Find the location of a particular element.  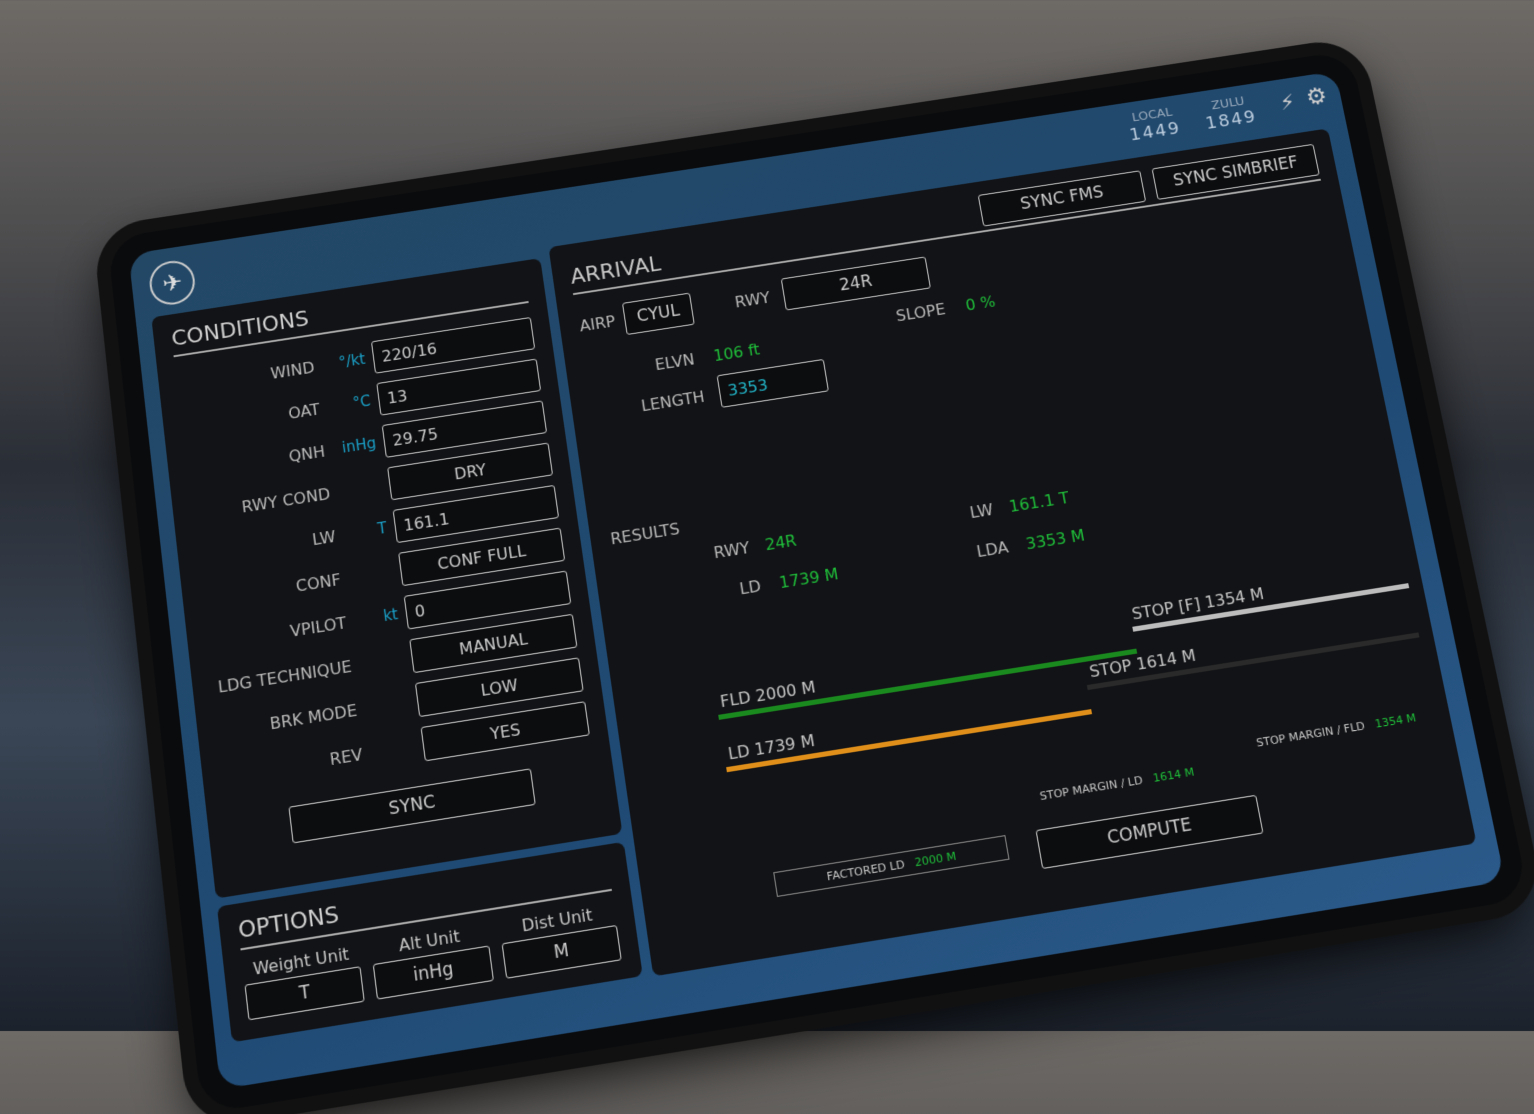

gear-icon: ⚙ is located at coordinates (1316, 96).